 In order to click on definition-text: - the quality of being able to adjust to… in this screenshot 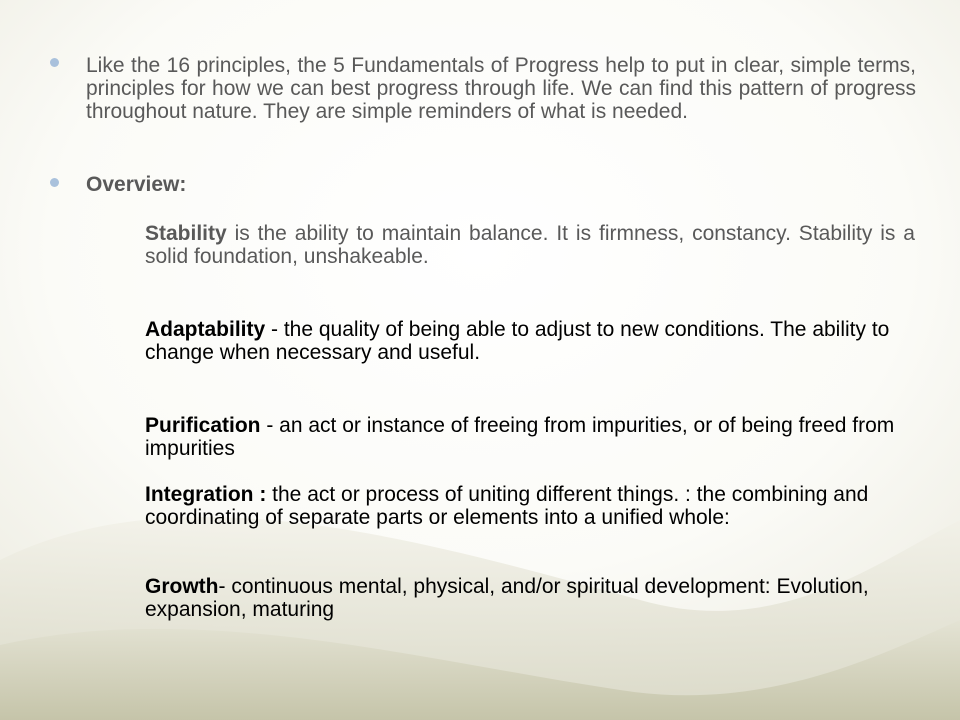, I will do `click(517, 341)`.